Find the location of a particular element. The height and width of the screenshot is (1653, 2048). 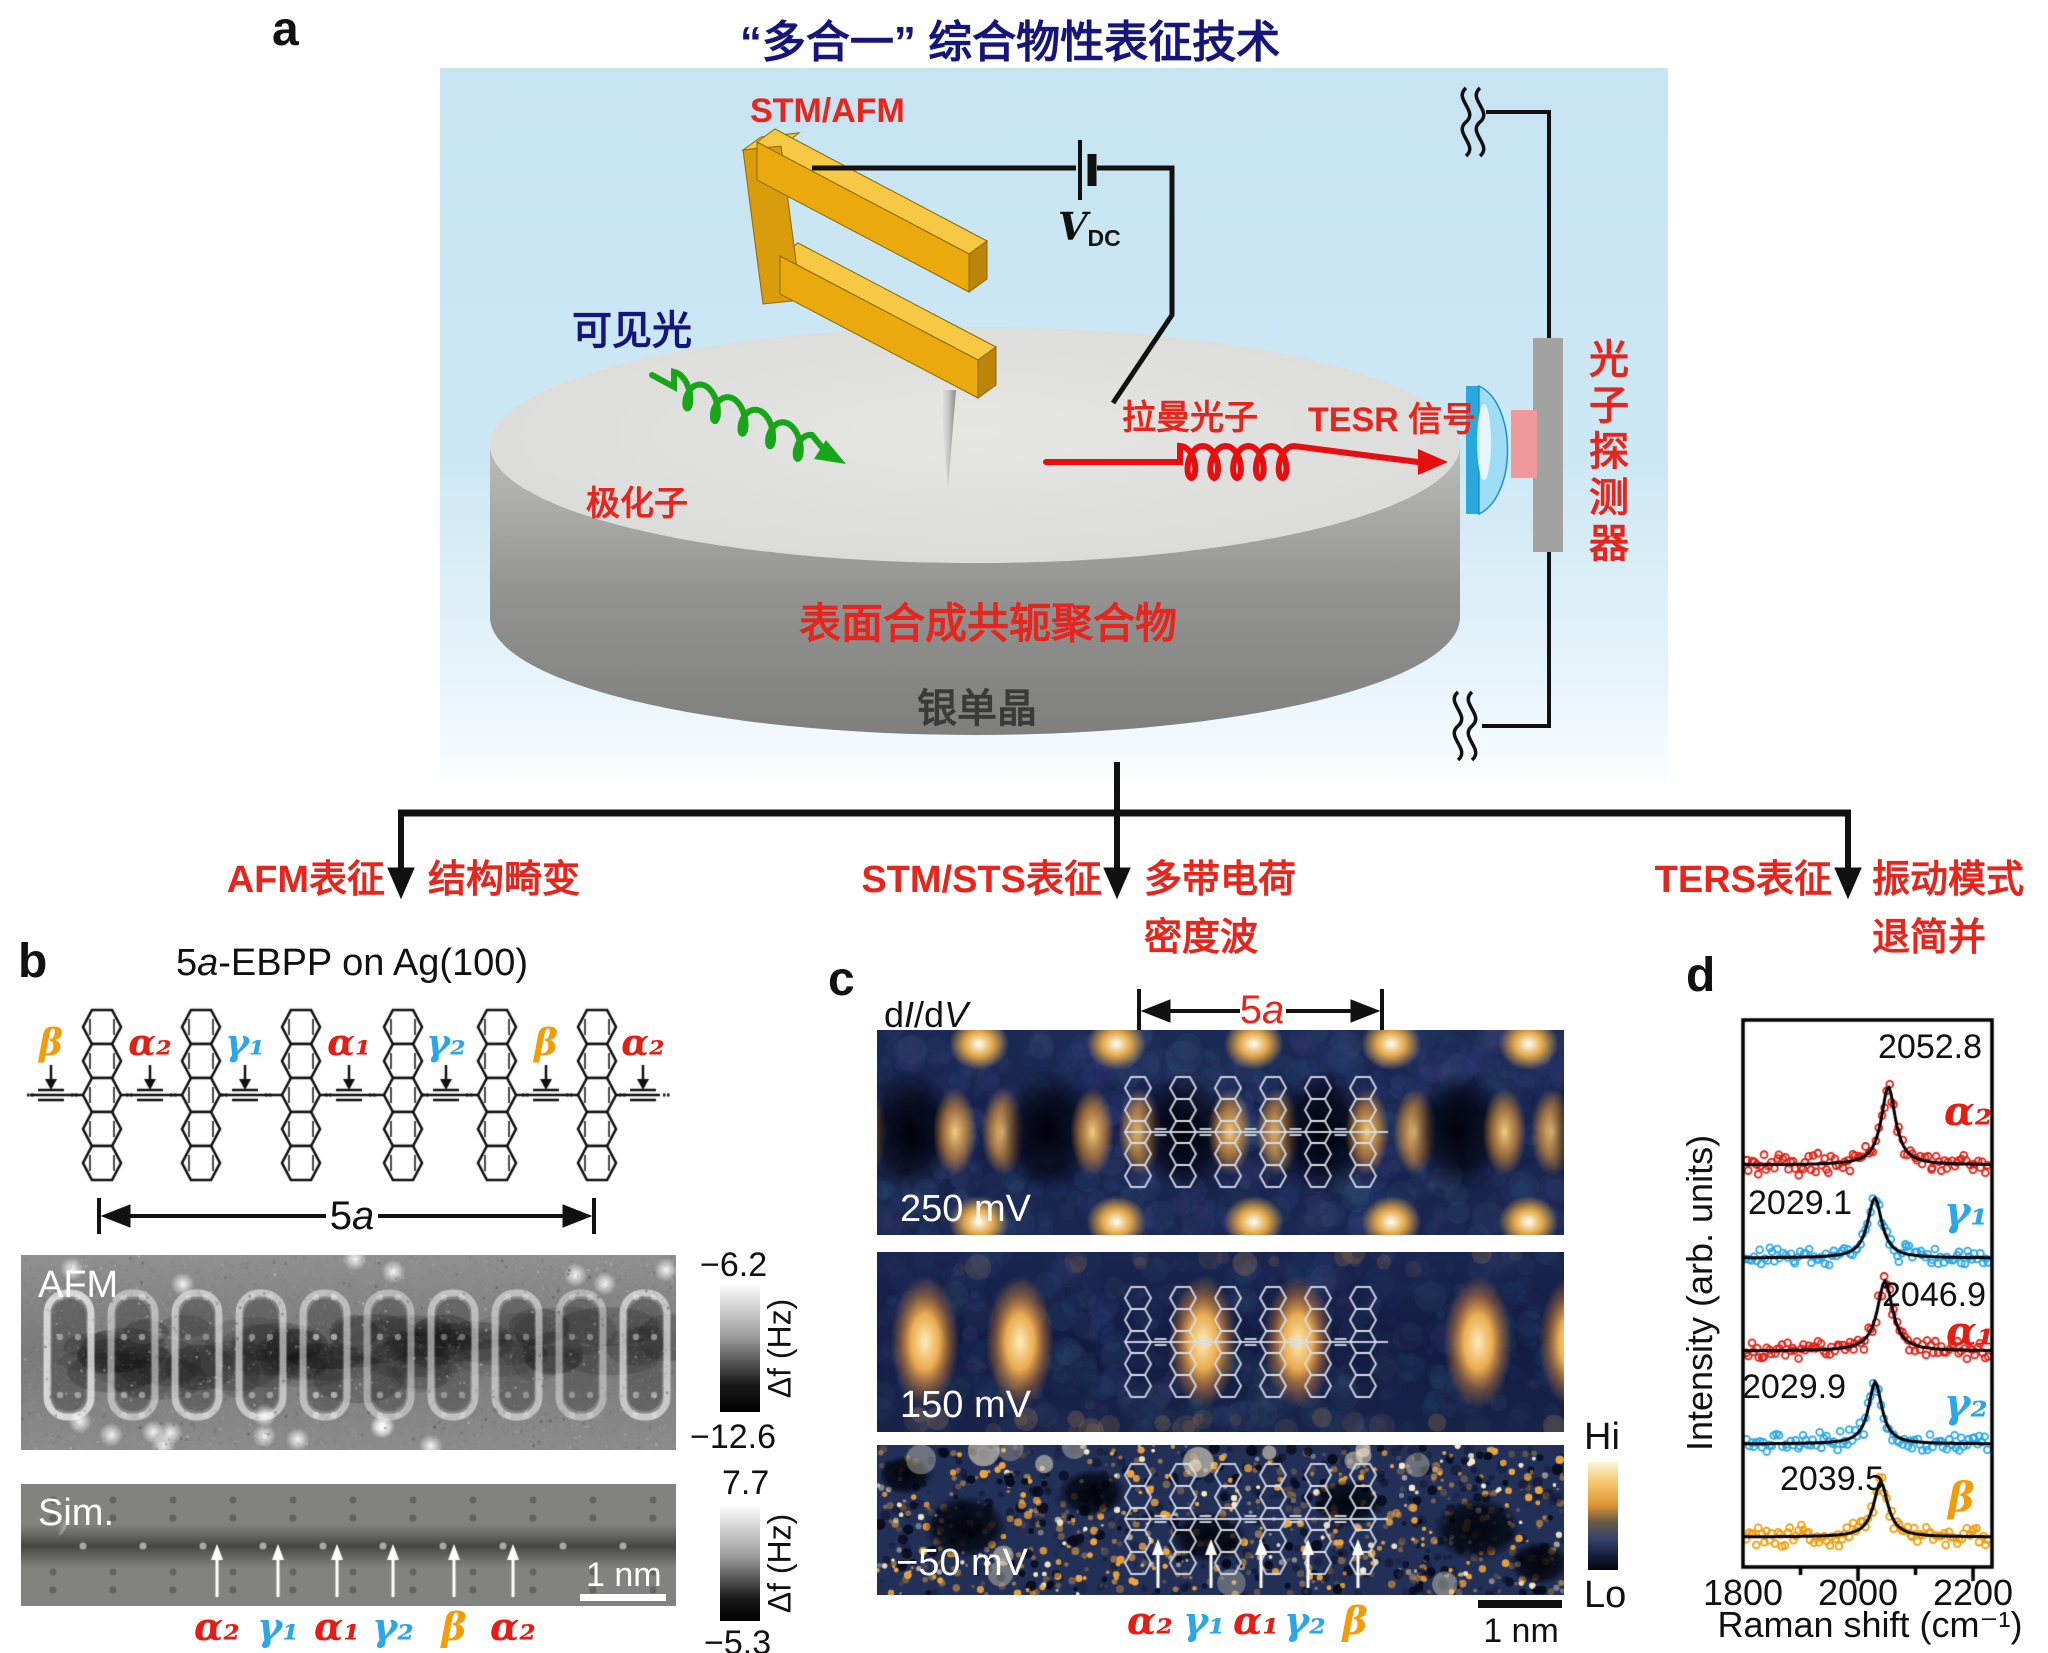

panel-b-title: 5a-EBPP on Ag(100) is located at coordinates (352, 963).